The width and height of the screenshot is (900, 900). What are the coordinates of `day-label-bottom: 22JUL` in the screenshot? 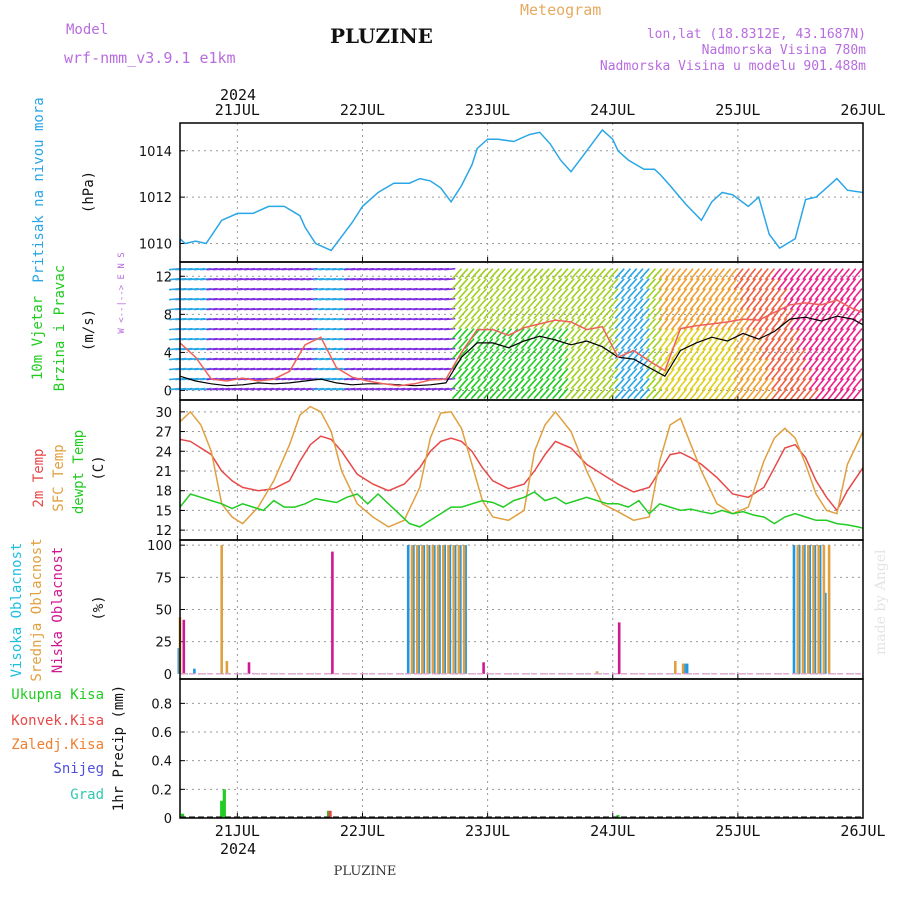 It's located at (362, 831).